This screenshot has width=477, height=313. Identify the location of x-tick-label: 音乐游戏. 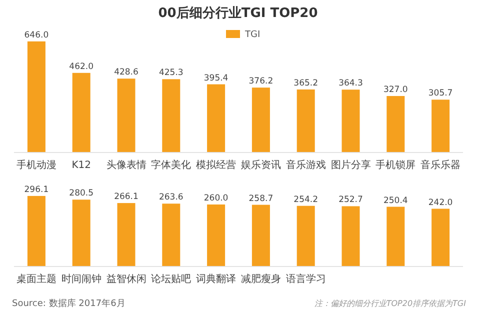
(306, 165).